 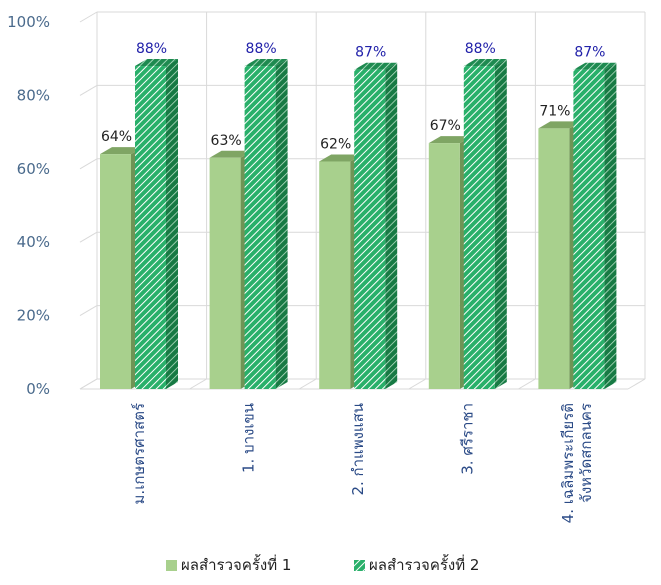 I want to click on x-tick-label: ม.เกษตรศาสตร์, so click(x=139, y=453).